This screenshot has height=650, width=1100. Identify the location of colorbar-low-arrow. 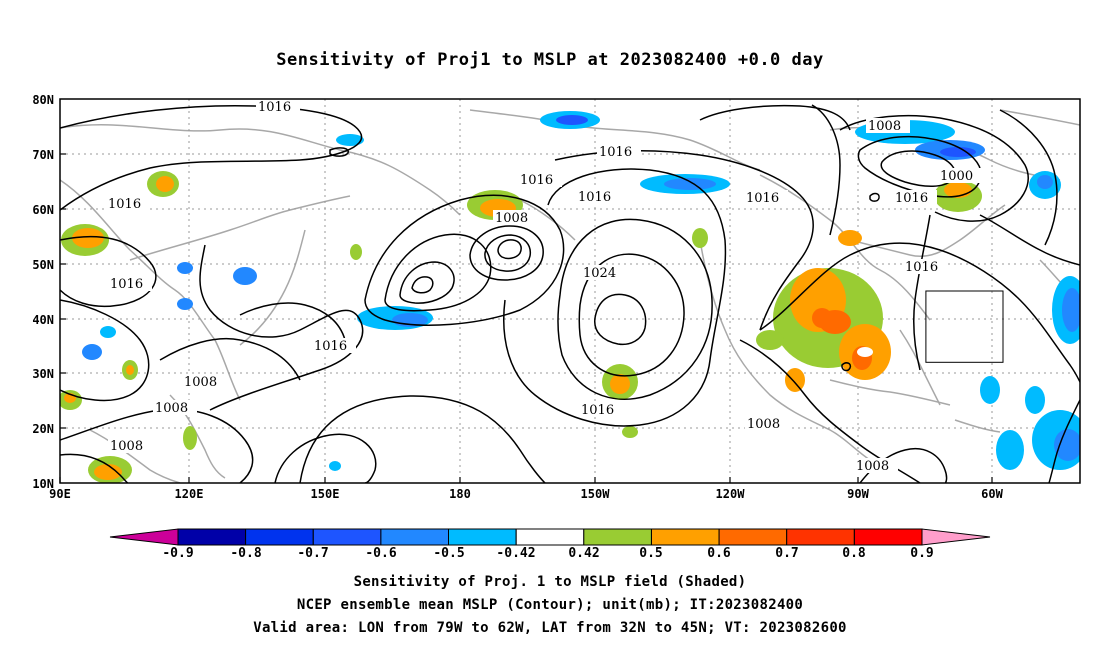
(144, 537).